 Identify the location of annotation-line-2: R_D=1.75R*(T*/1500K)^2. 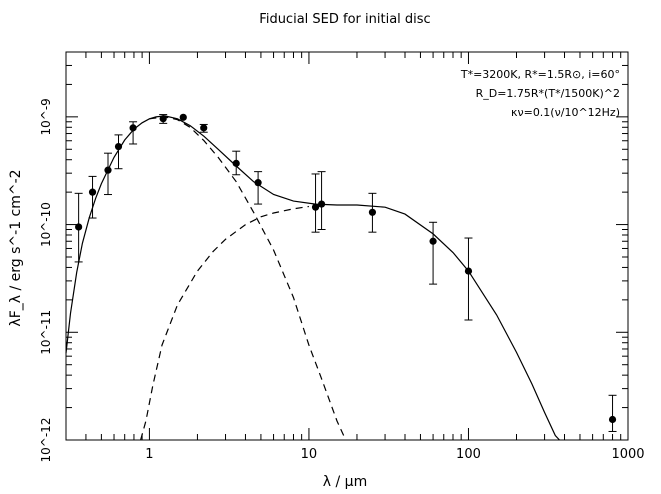
(548, 93).